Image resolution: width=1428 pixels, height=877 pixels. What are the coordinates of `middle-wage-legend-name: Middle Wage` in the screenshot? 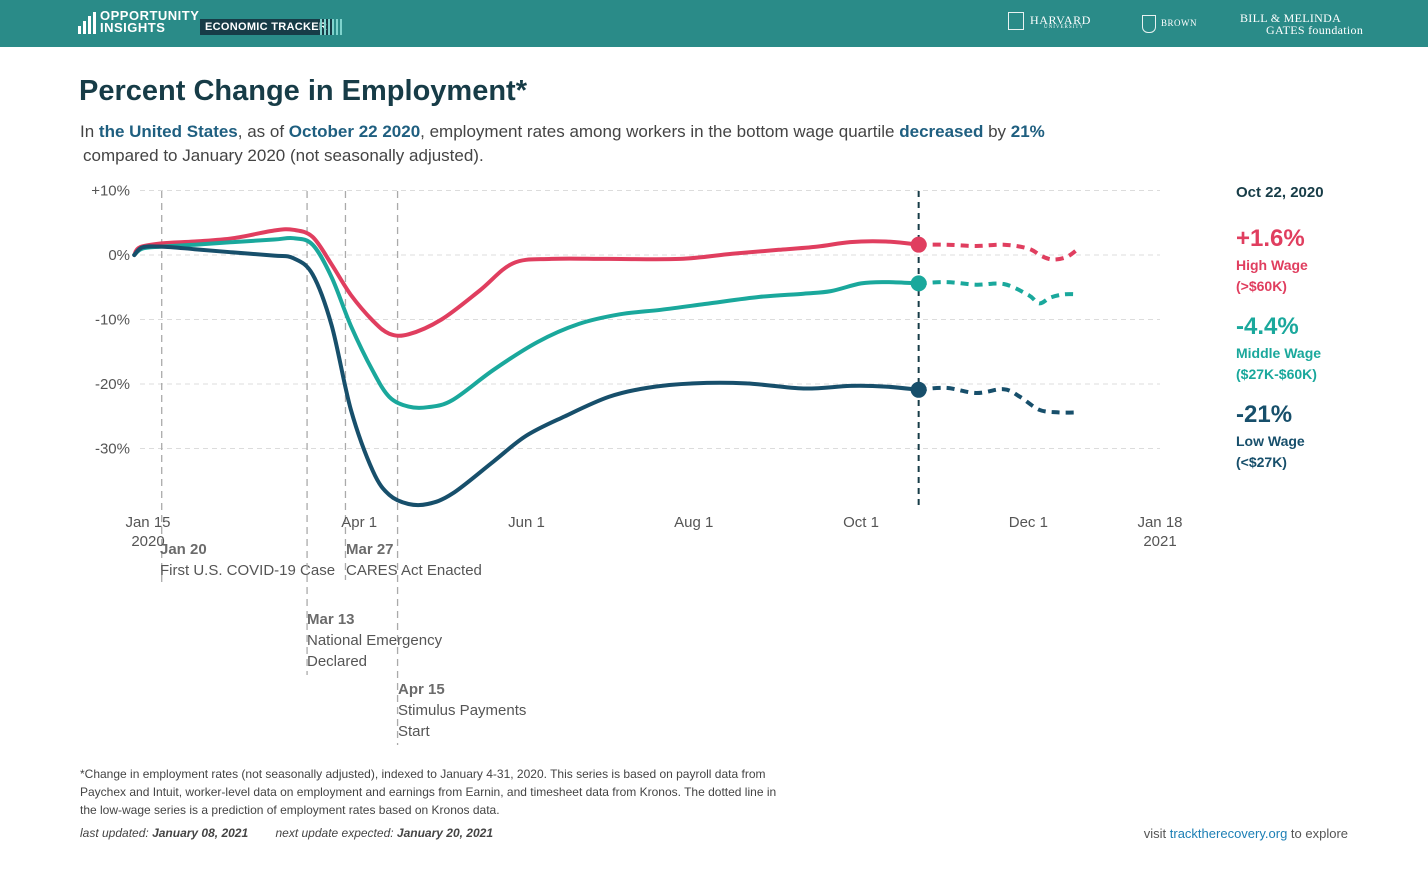 It's located at (1278, 353).